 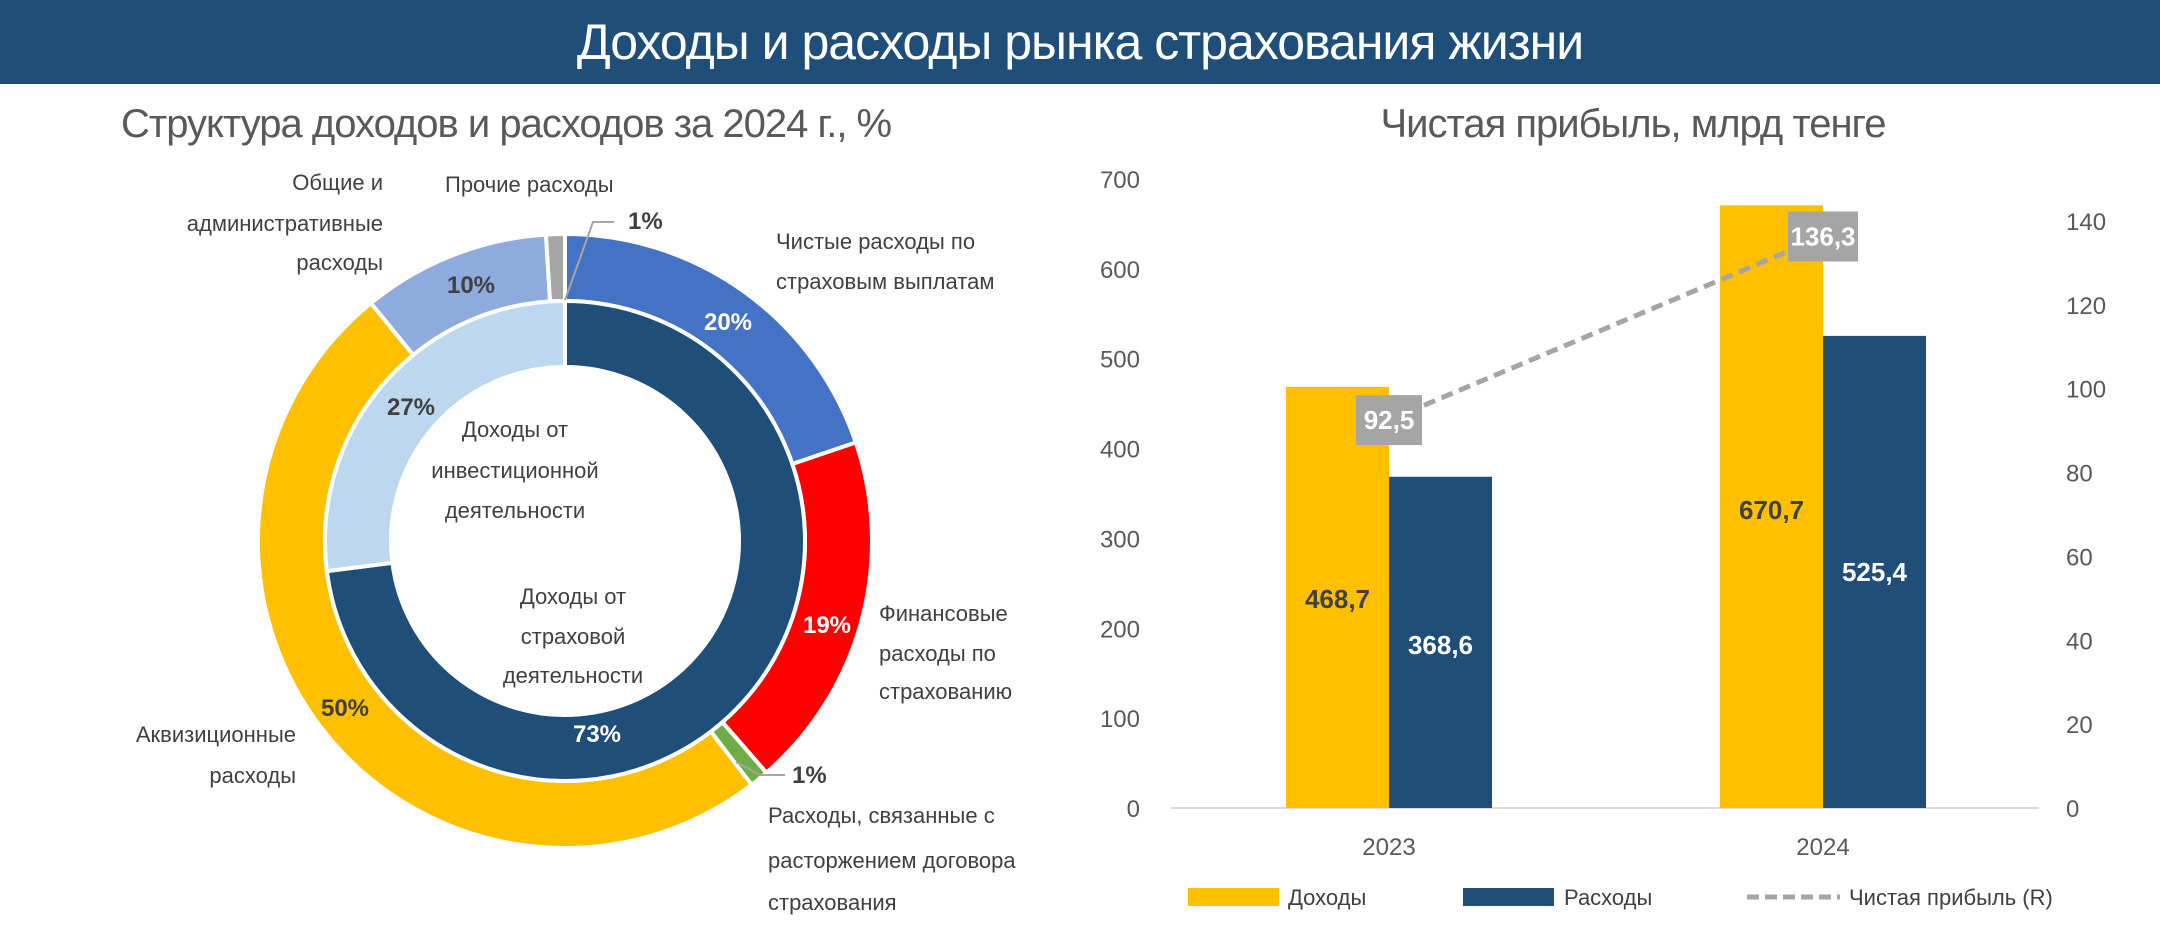 I want to click on label-investment-income: Доходы от инвестиционной деятельности, so click(x=514, y=470).